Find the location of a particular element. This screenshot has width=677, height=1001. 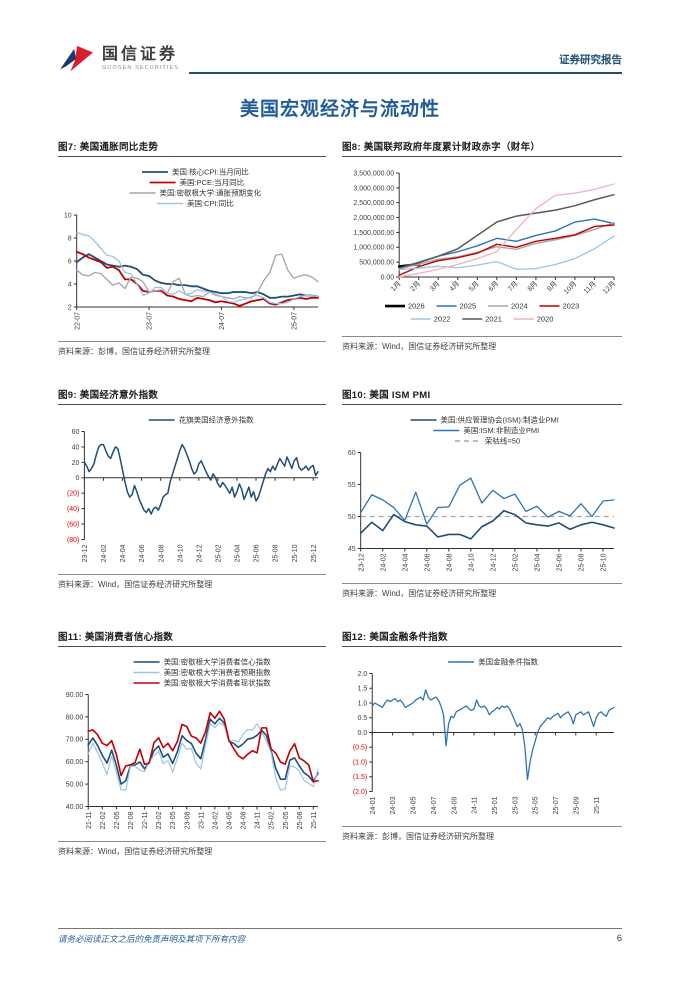

x-tick-label: 22-07 is located at coordinates (77, 321).